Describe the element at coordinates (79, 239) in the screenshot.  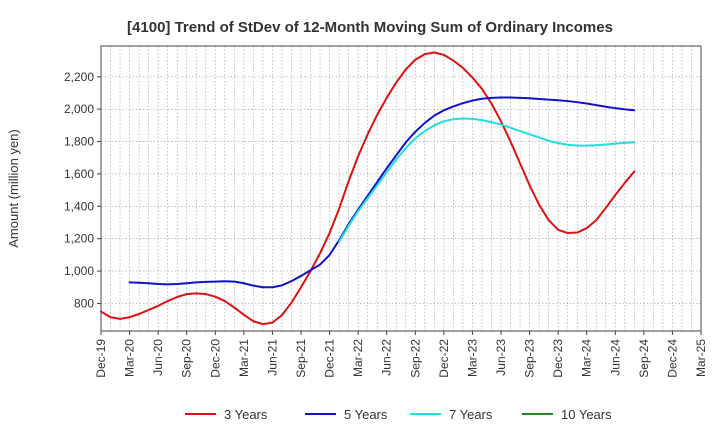
I see `y-tick-label: 1,200` at that location.